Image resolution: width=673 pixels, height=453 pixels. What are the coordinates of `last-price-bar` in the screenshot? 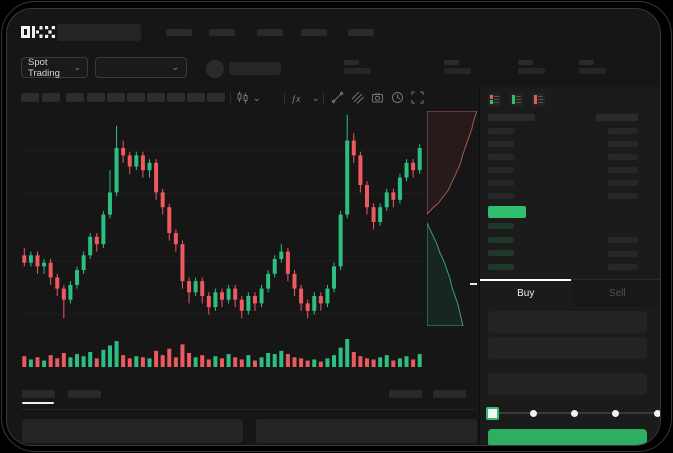 It's located at (507, 212).